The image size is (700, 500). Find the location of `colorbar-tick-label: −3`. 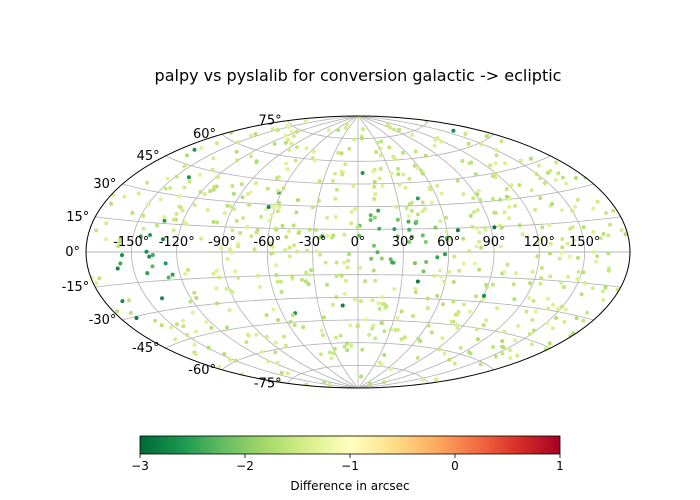

colorbar-tick-label: −3 is located at coordinates (140, 466).